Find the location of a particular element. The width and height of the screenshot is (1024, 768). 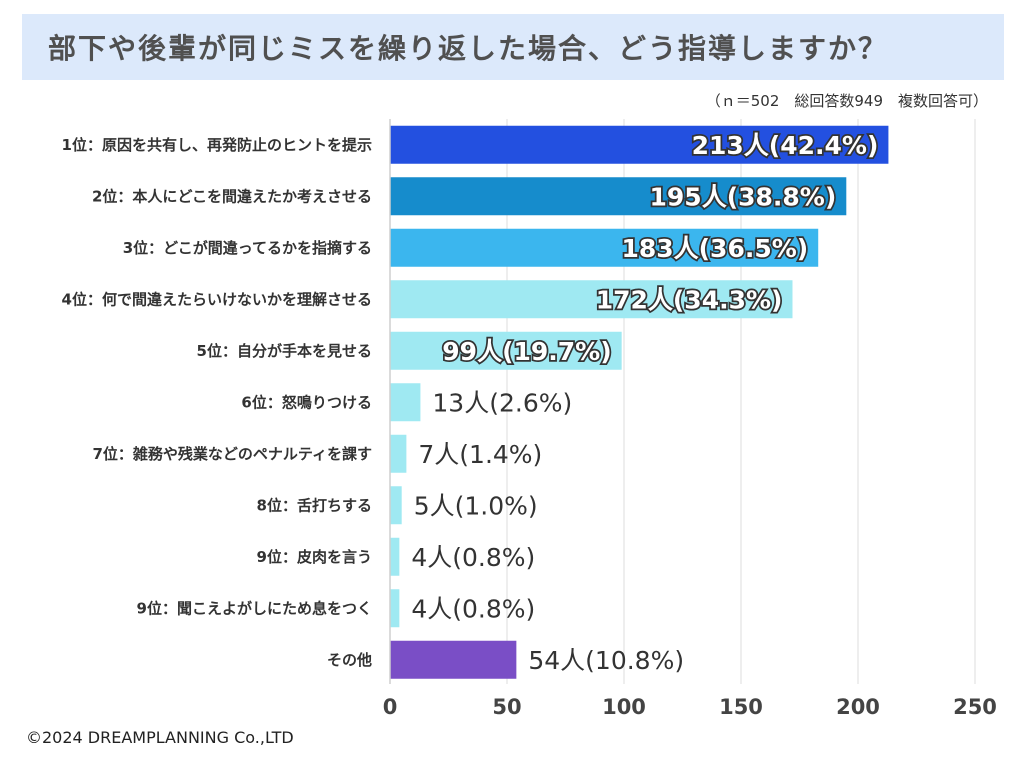

x-tick-label: 50 is located at coordinates (506, 707).